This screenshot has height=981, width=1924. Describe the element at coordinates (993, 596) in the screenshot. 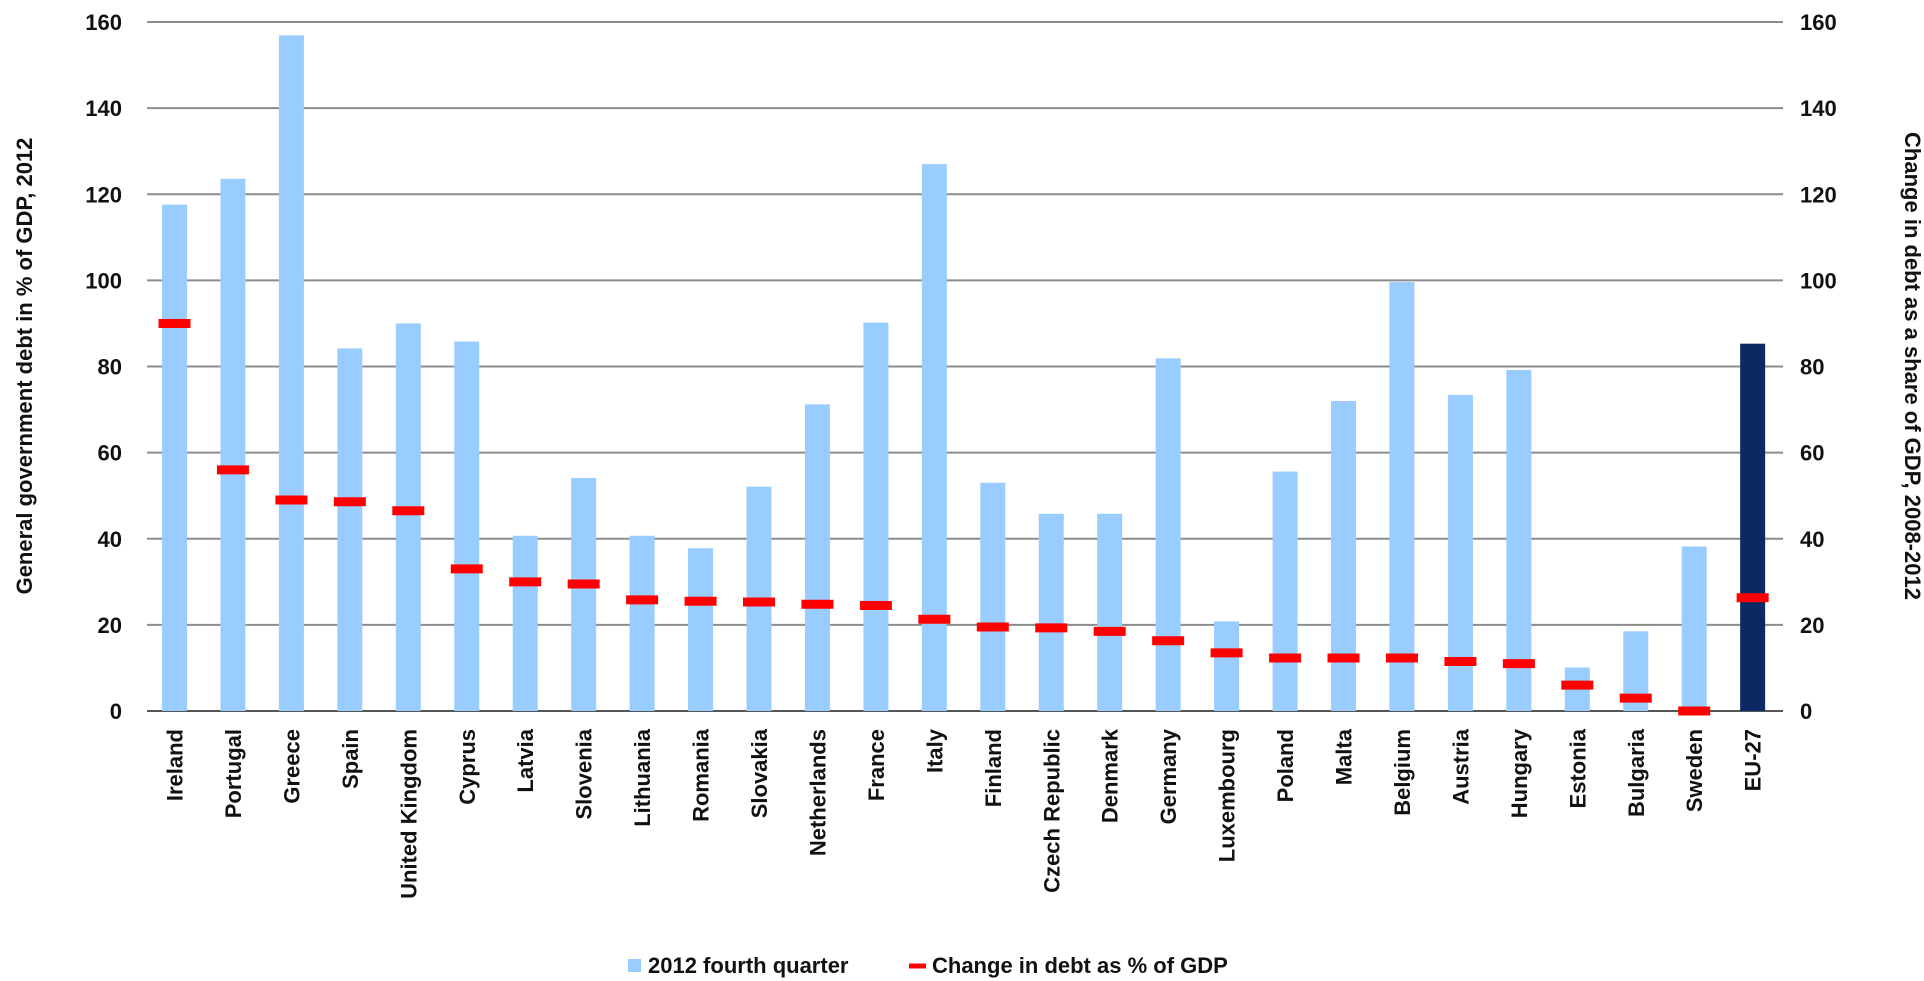

I see `bar-finland` at that location.